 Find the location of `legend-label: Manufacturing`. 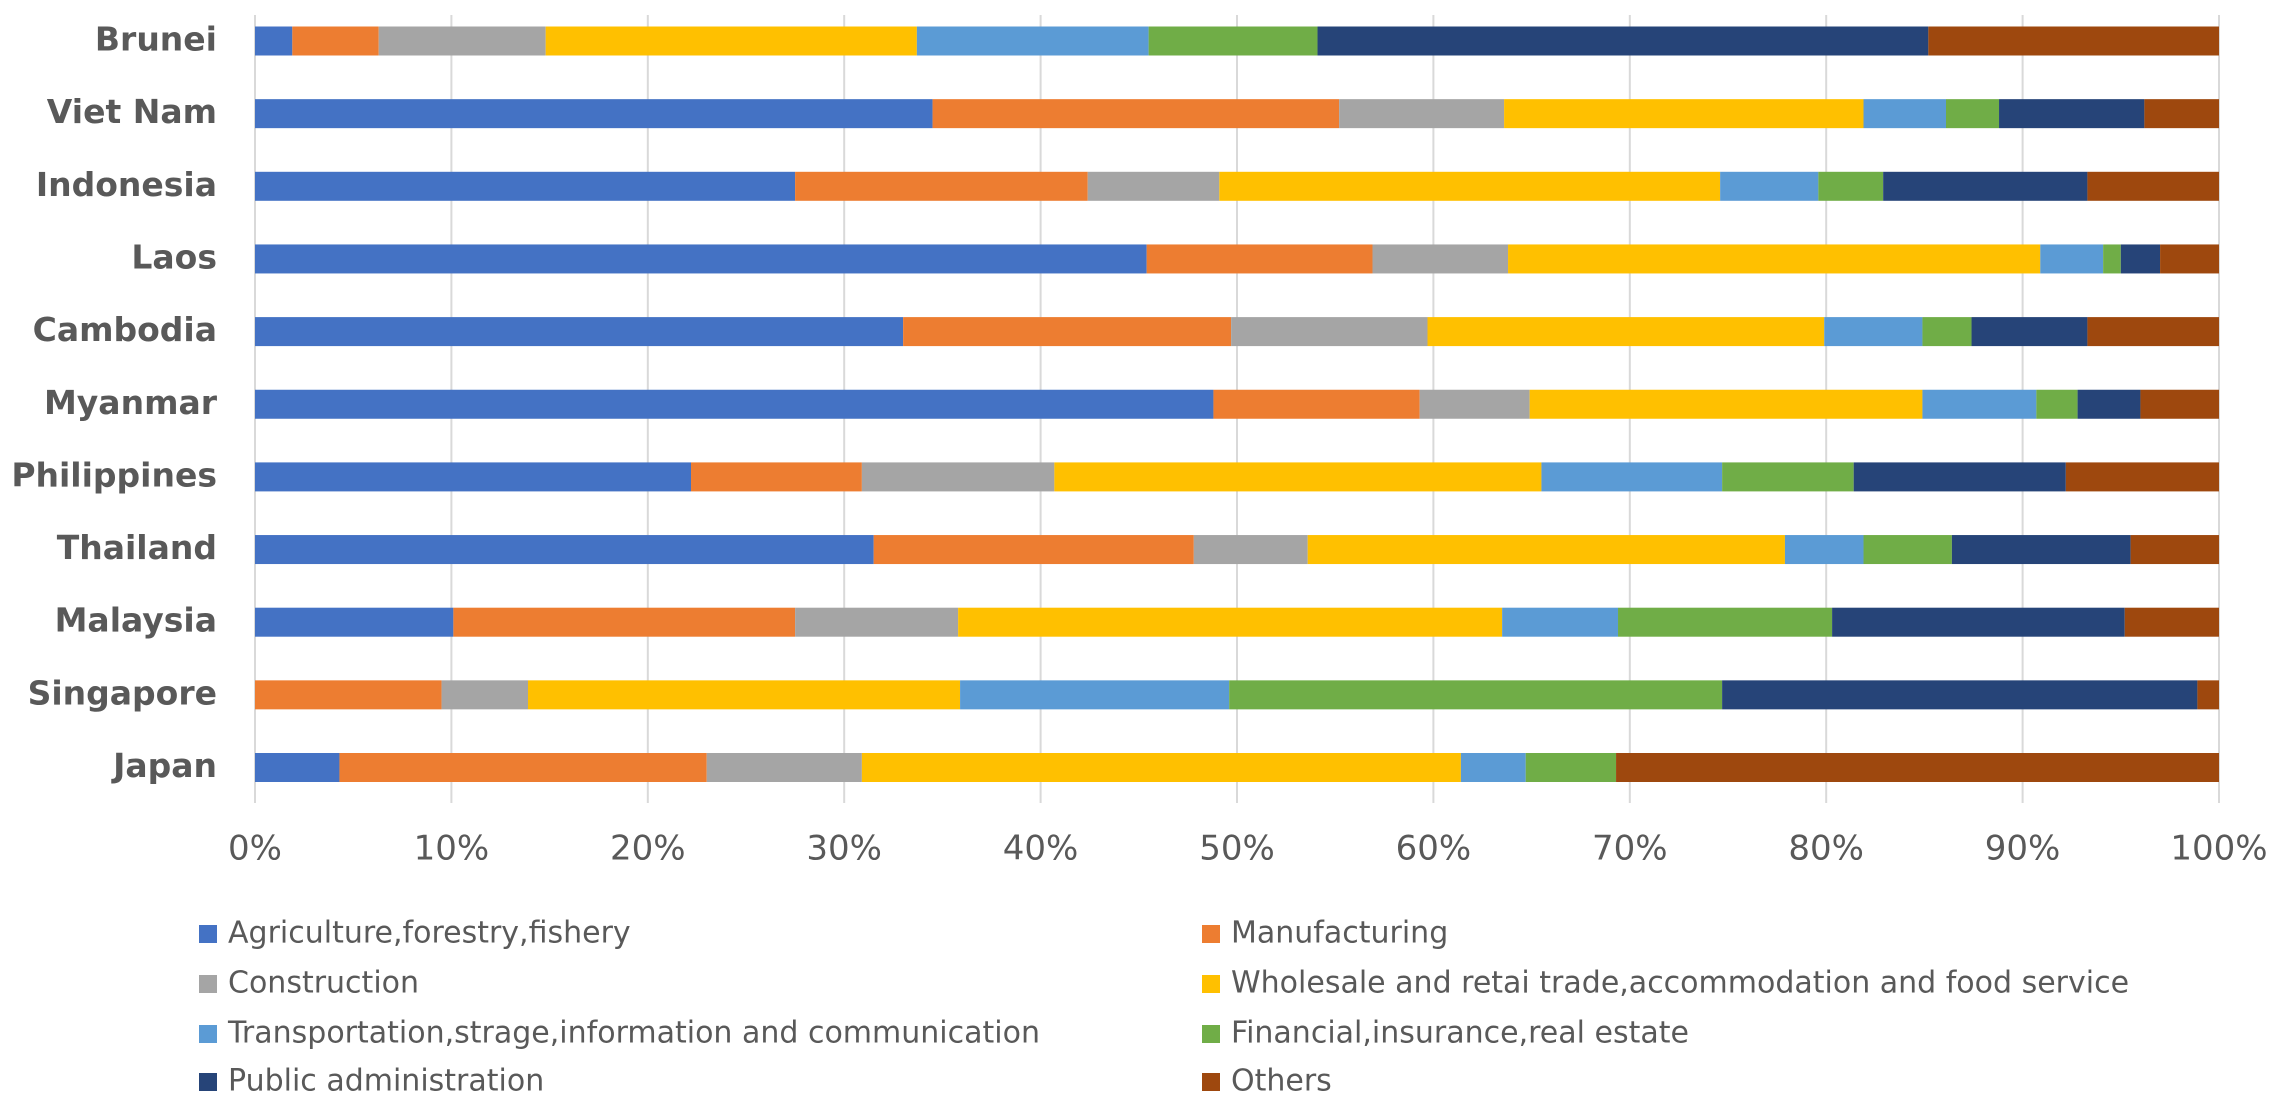

legend-label: Manufacturing is located at coordinates (1339, 933).